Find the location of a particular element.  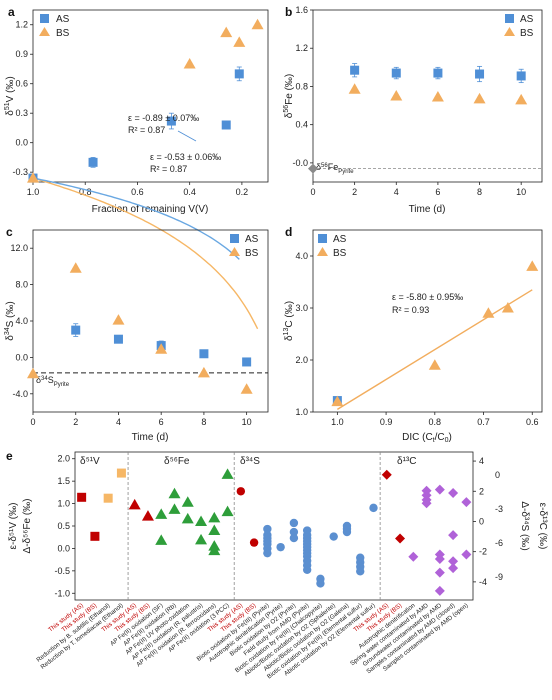

panel-c-xlabel: Time (d) is located at coordinates (150, 437).